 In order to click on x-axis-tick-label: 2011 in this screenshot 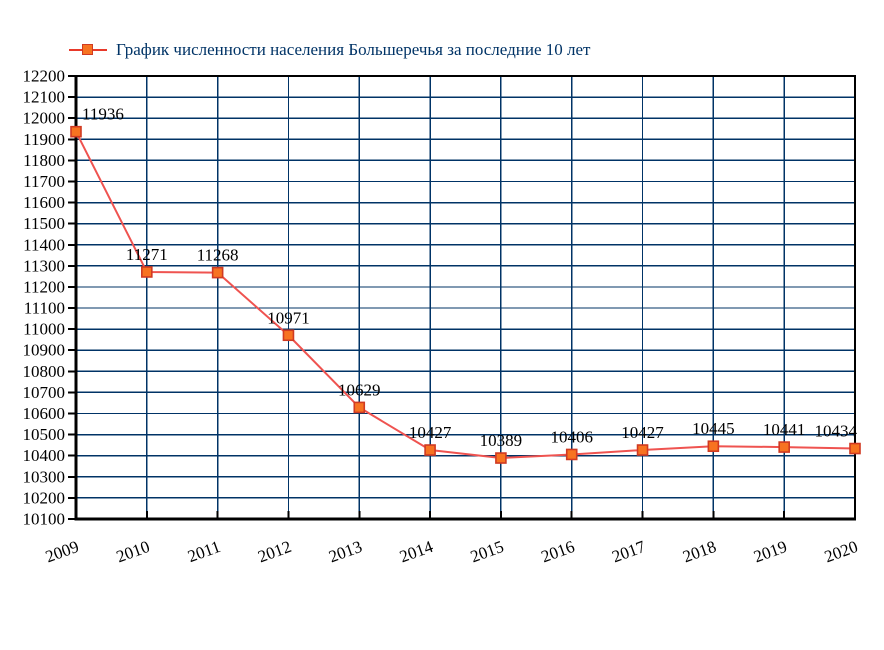, I will do `click(204, 551)`.